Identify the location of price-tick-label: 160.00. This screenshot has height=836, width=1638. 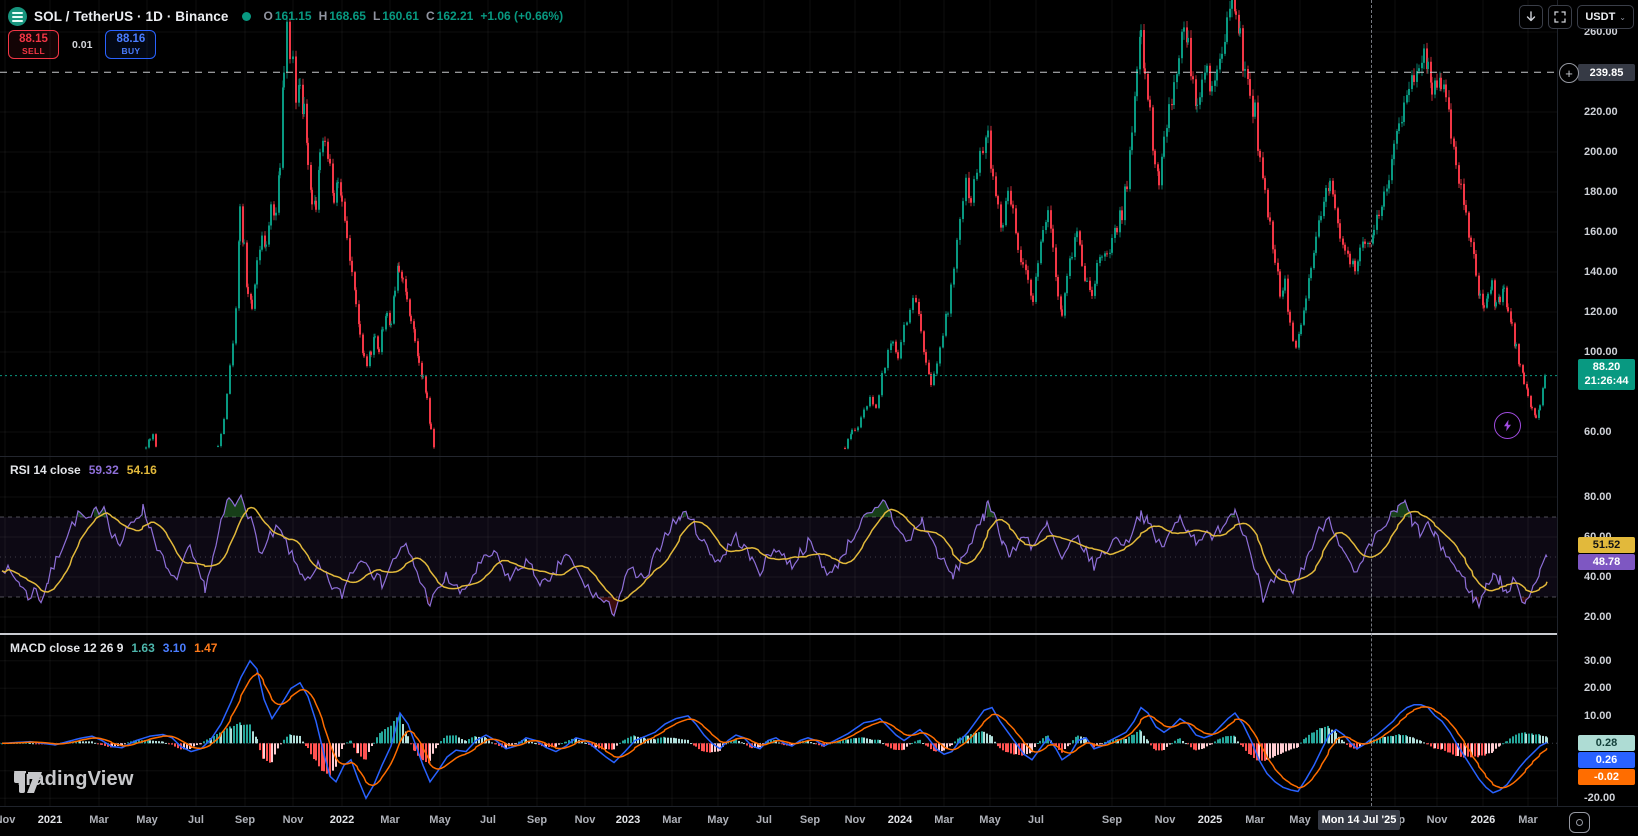
(1601, 232).